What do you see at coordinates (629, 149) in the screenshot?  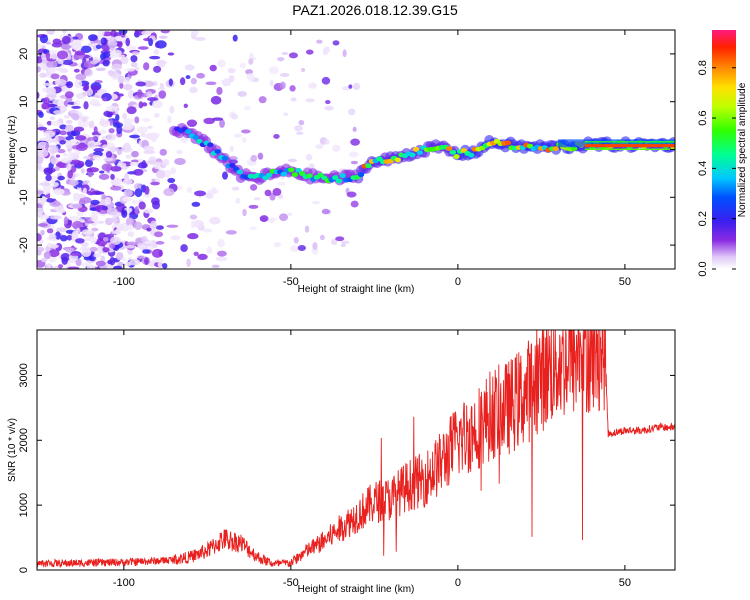 I see `spectrogram-ridge-band` at bounding box center [629, 149].